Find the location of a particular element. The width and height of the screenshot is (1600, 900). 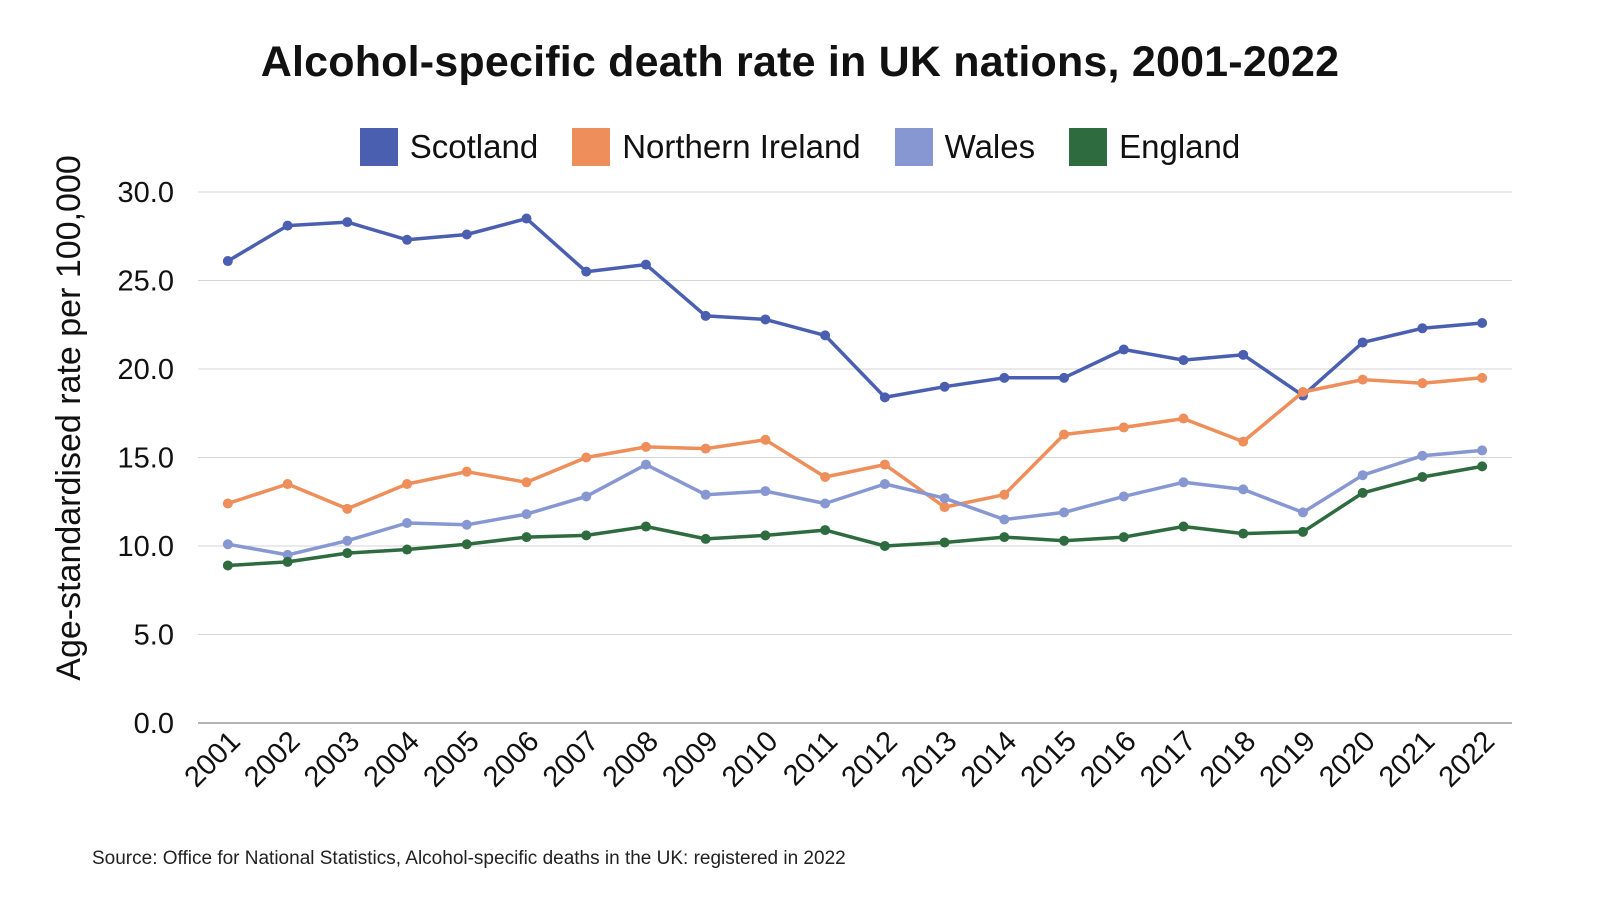

legend: Scotland Northern Ireland Wales England is located at coordinates (800, 147).